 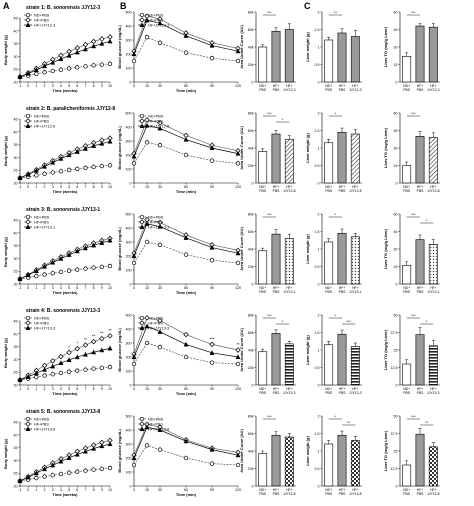 What do you see at coordinates (16, 423) in the screenshot?
I see `y-tick-label: 45` at bounding box center [16, 423].